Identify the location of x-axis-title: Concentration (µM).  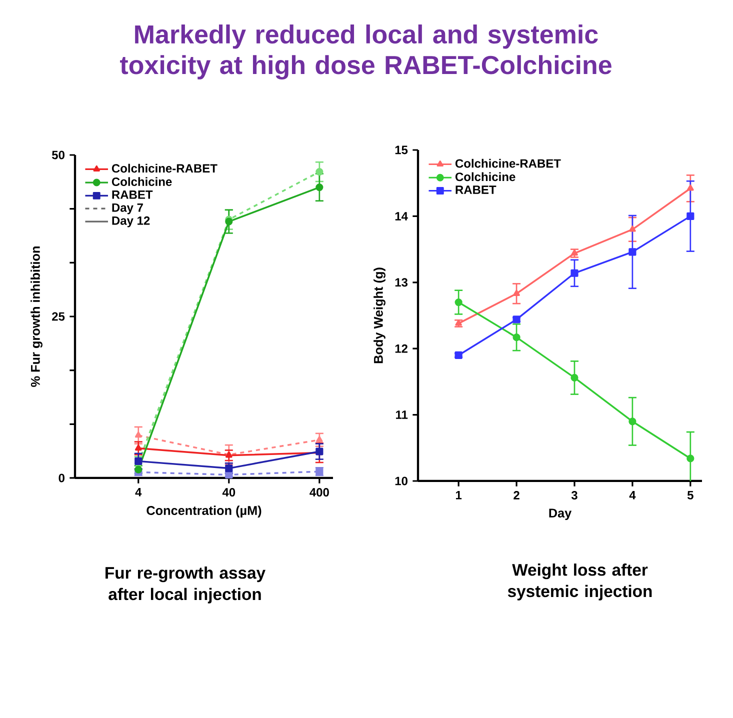
(204, 512).